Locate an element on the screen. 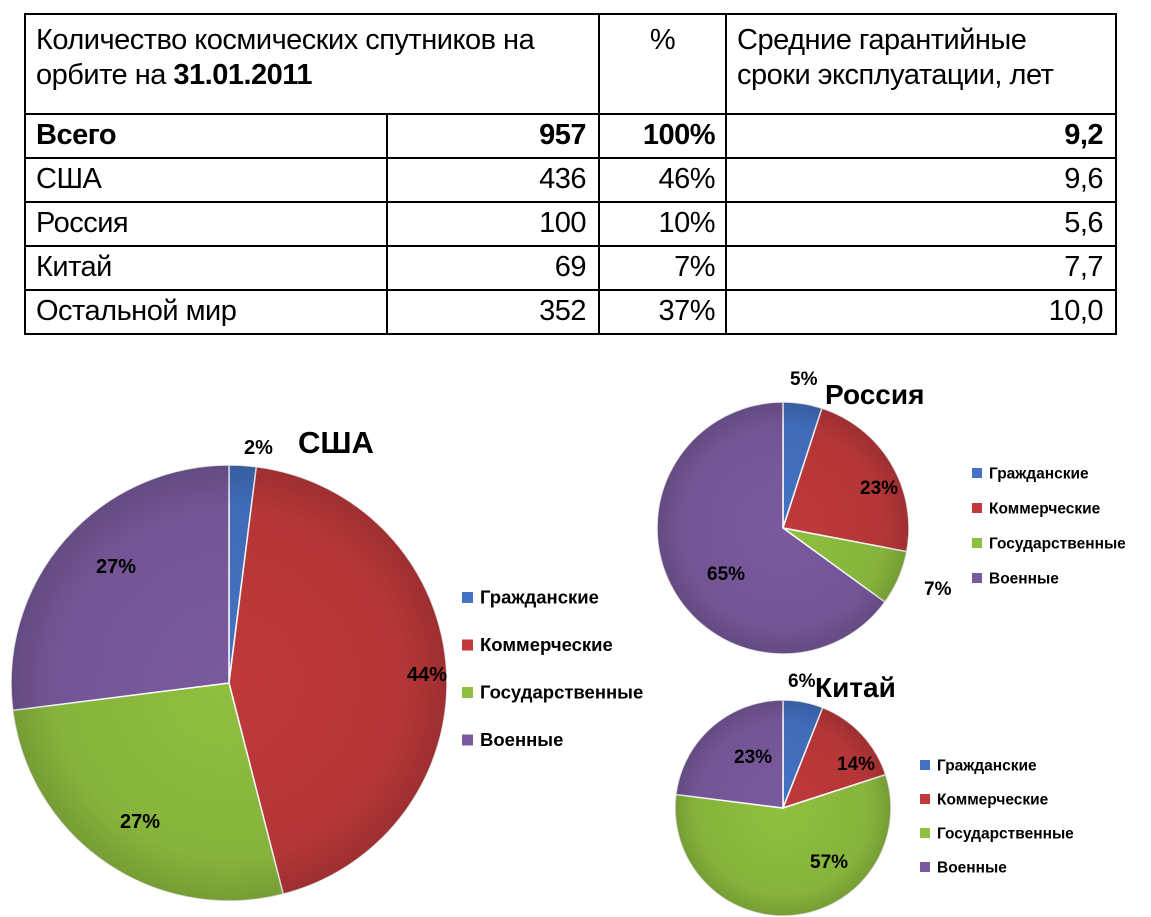  table-row-usa: США 436 46% 9,6 is located at coordinates (571, 180).